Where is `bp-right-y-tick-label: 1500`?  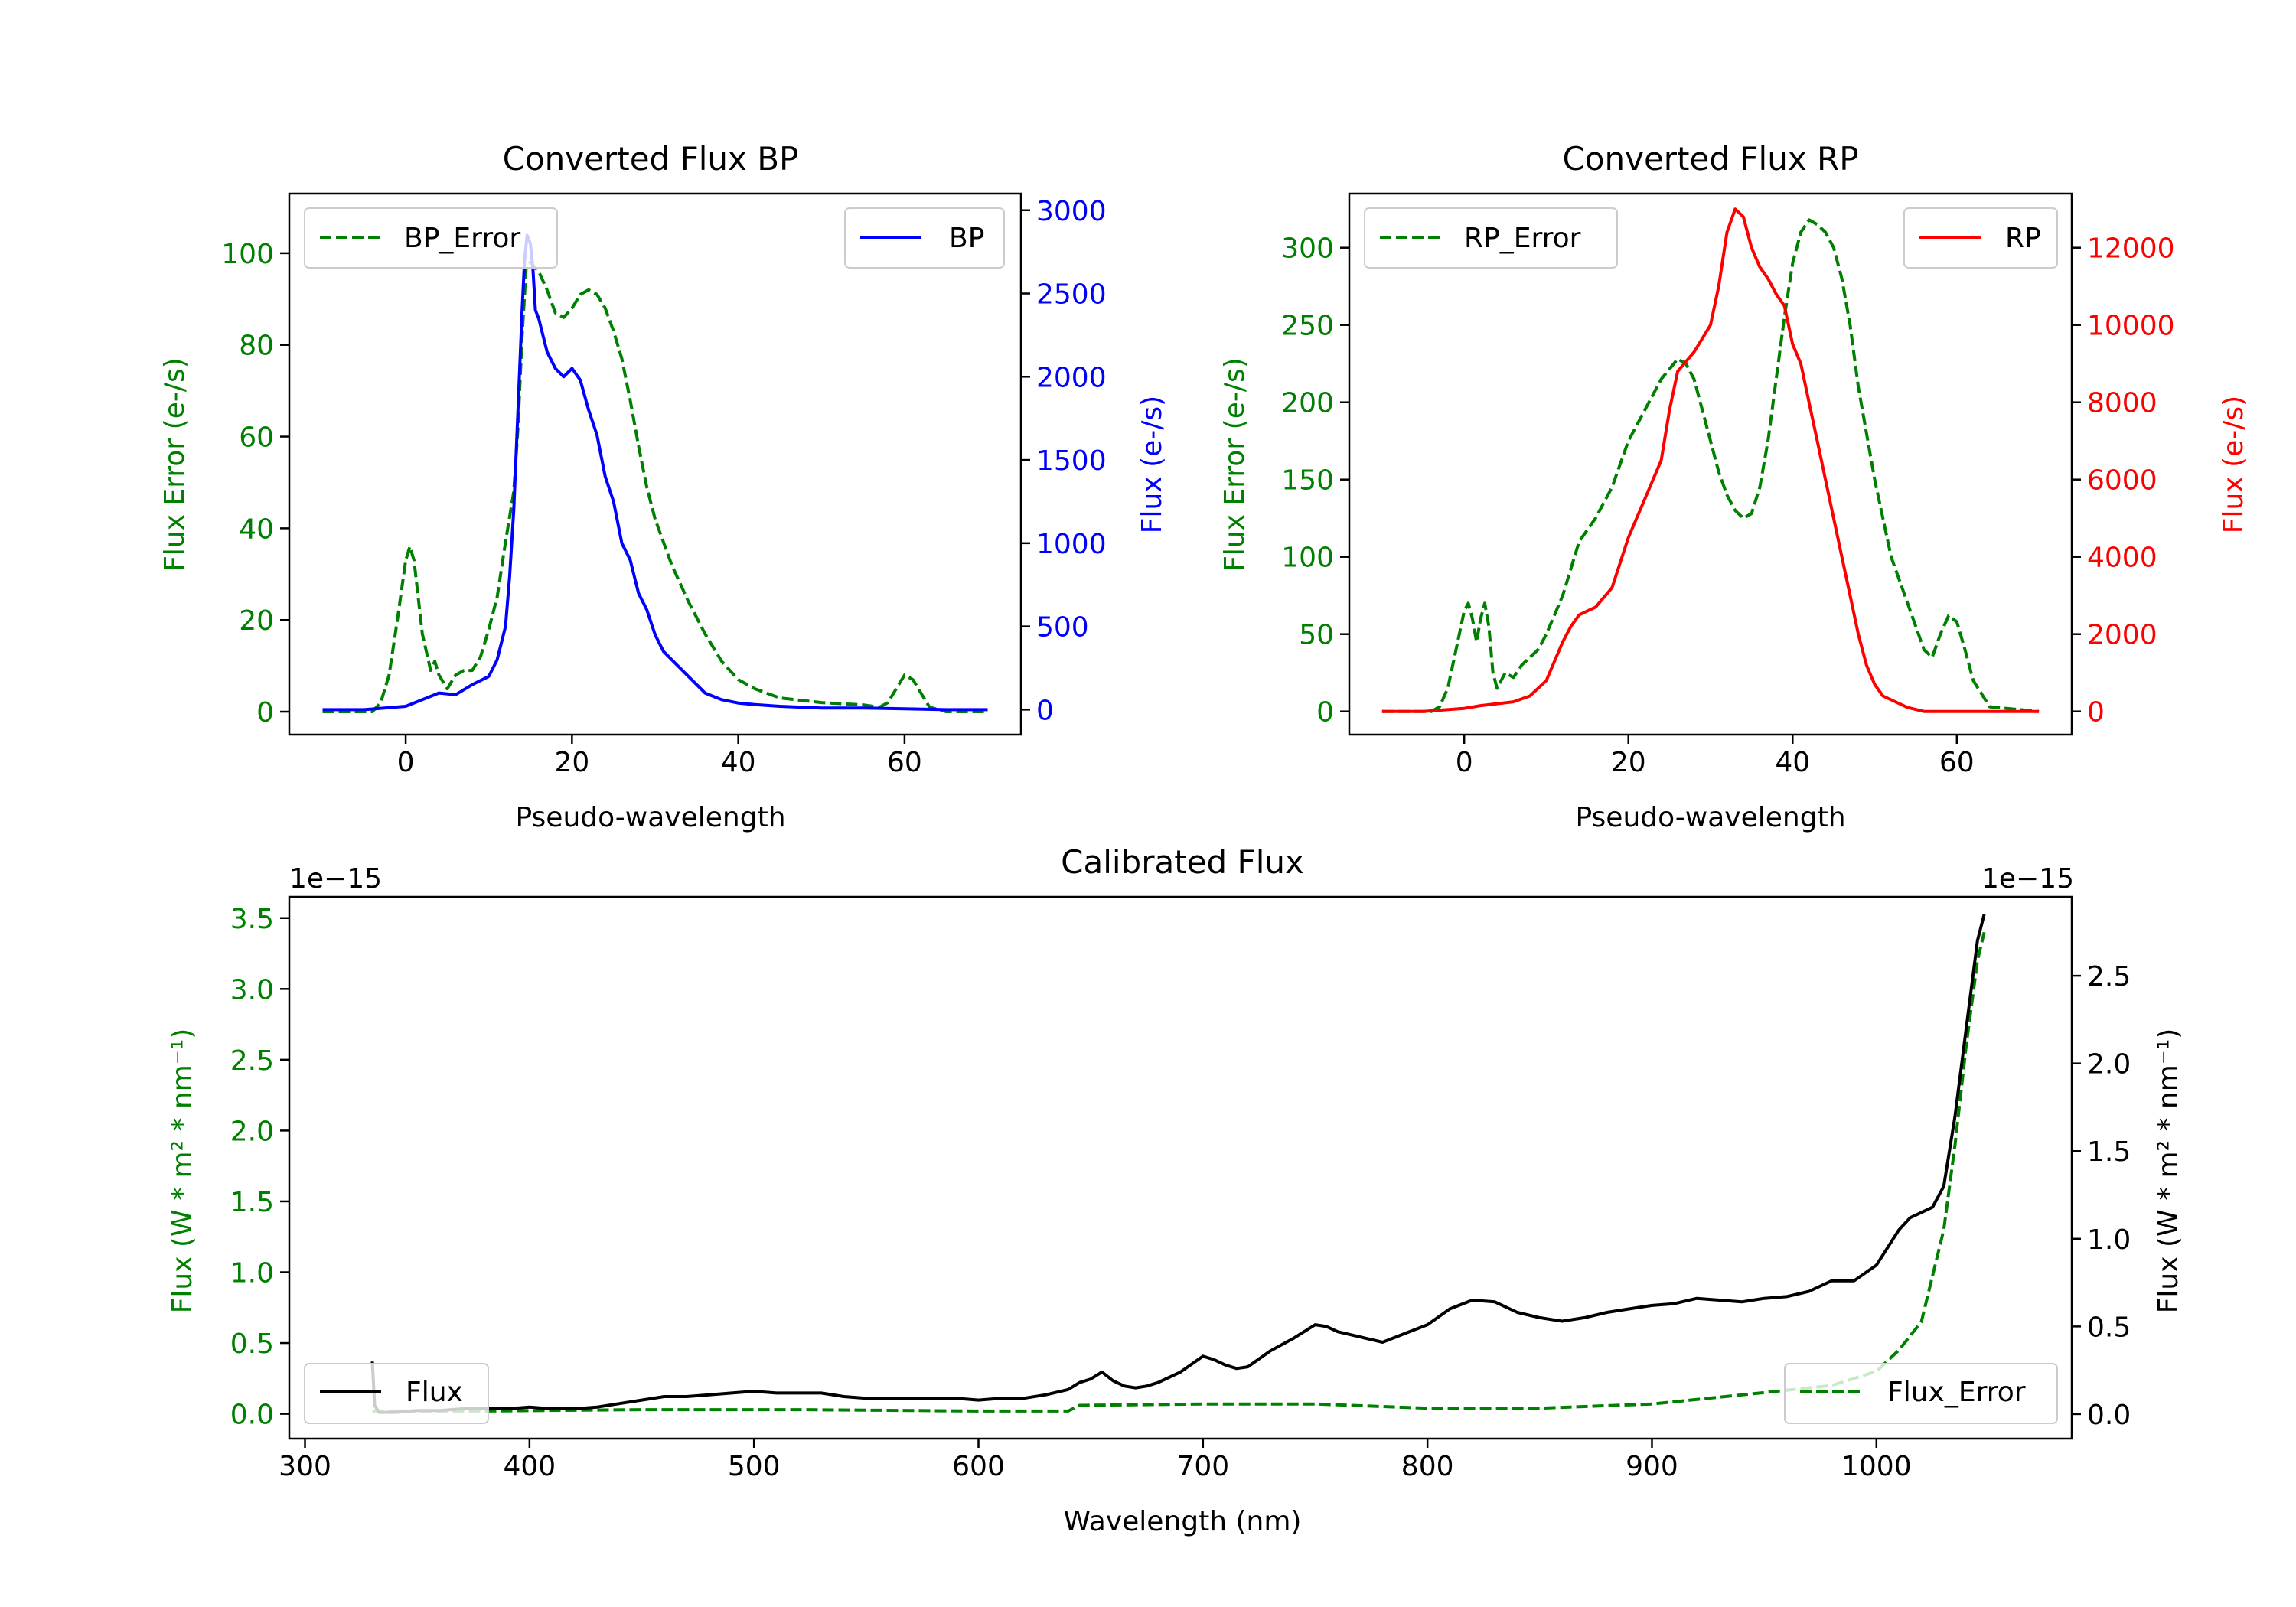
bp-right-y-tick-label: 1500 is located at coordinates (1071, 461).